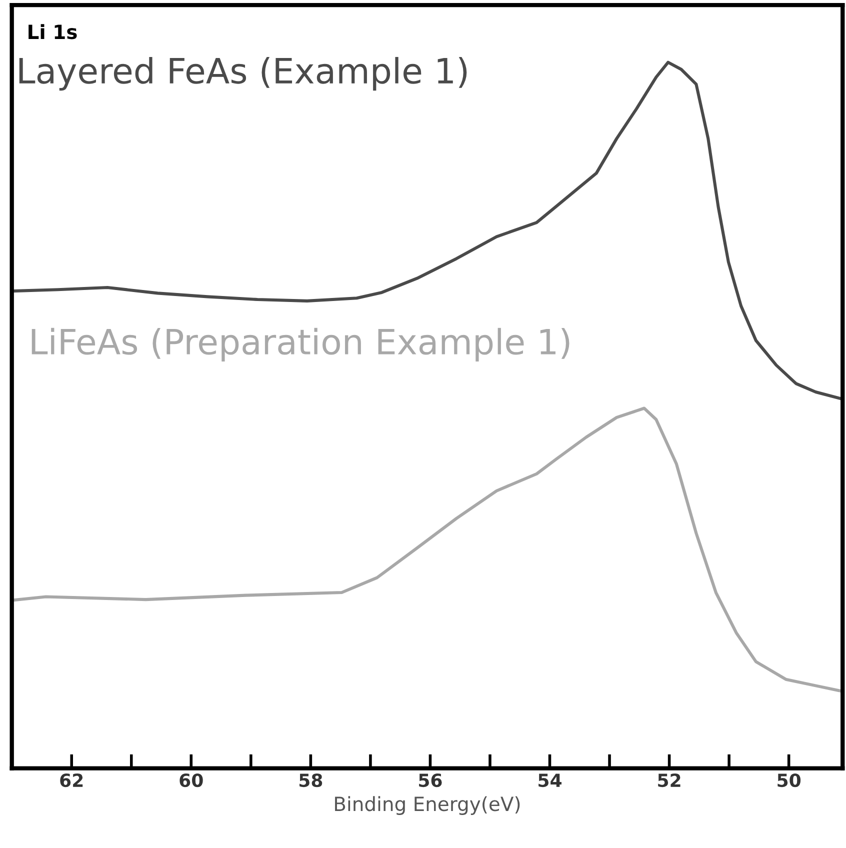 This screenshot has height=848, width=846. Describe the element at coordinates (71, 780) in the screenshot. I see `x-tick-label: 62` at that location.